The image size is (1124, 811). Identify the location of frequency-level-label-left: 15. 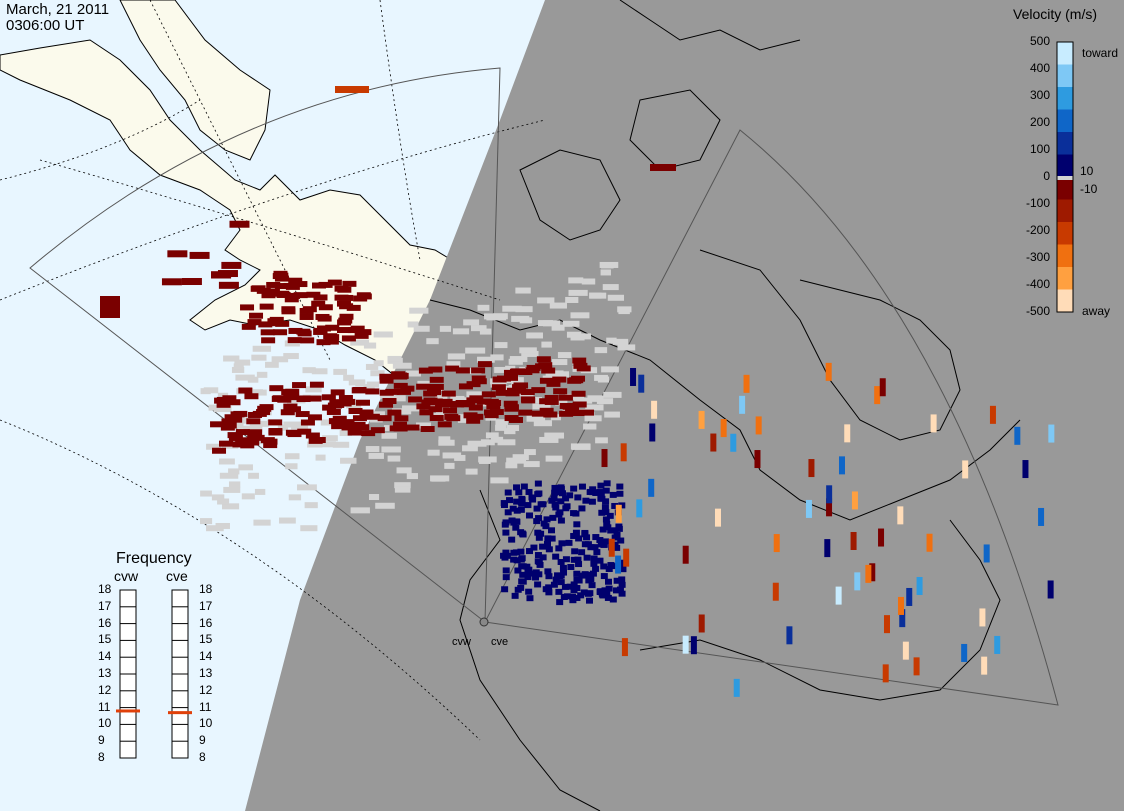
(105, 639).